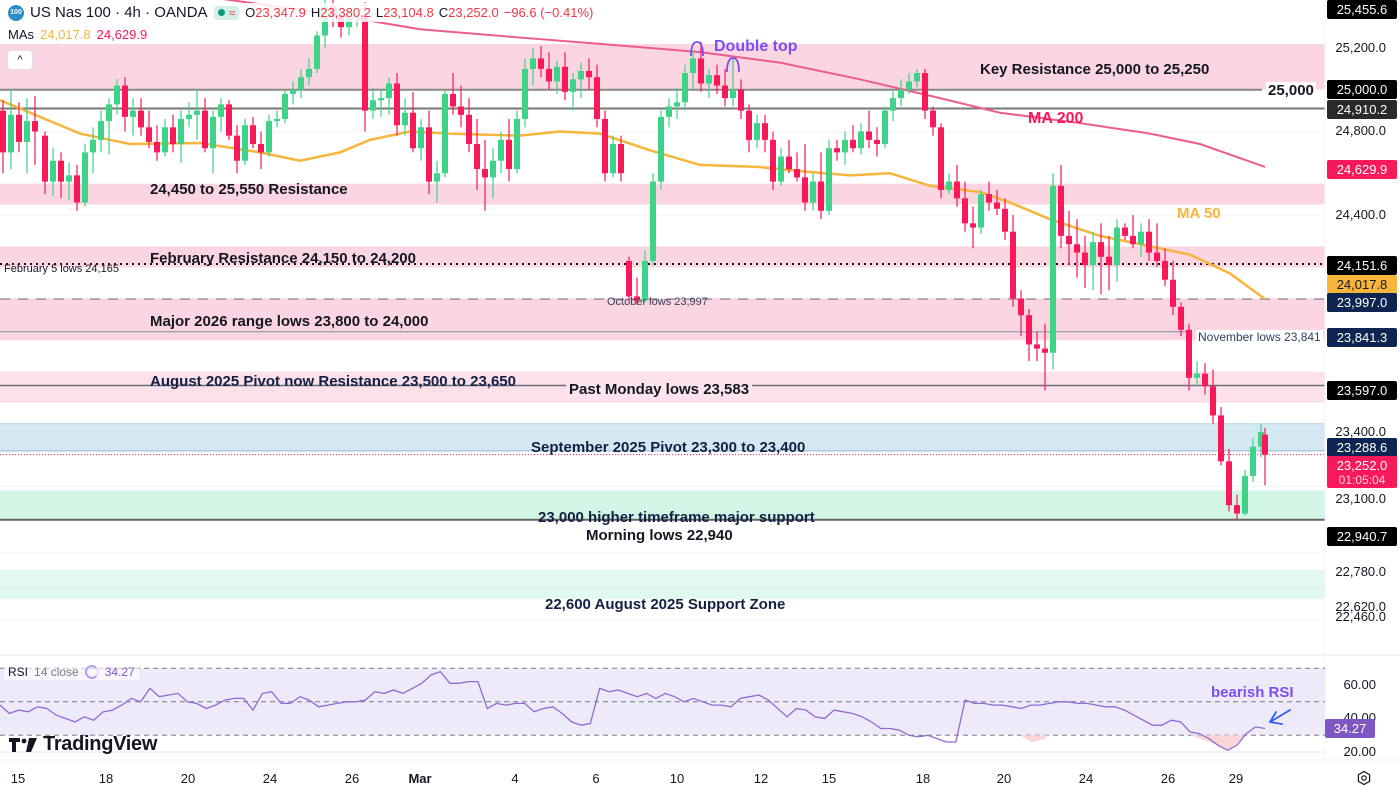 Image resolution: width=1400 pixels, height=792 pixels. What do you see at coordinates (283, 258) in the screenshot?
I see `annotation-feb-resistance: February Resistance 24,150 to 24,200` at bounding box center [283, 258].